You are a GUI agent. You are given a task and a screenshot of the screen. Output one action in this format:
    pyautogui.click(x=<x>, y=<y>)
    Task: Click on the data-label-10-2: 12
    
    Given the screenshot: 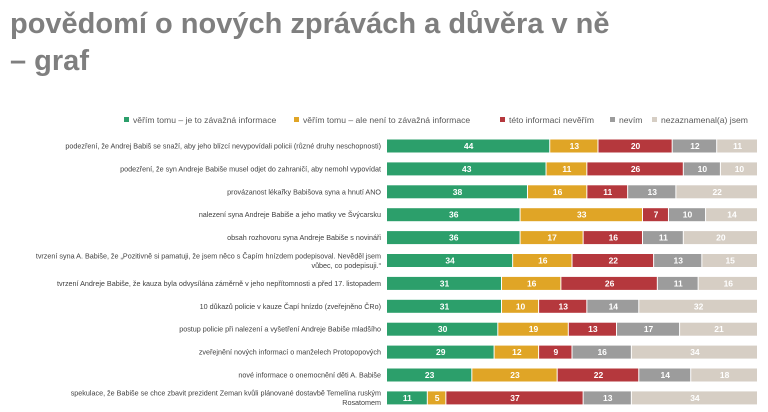 What is the action you would take?
    pyautogui.click(x=517, y=352)
    